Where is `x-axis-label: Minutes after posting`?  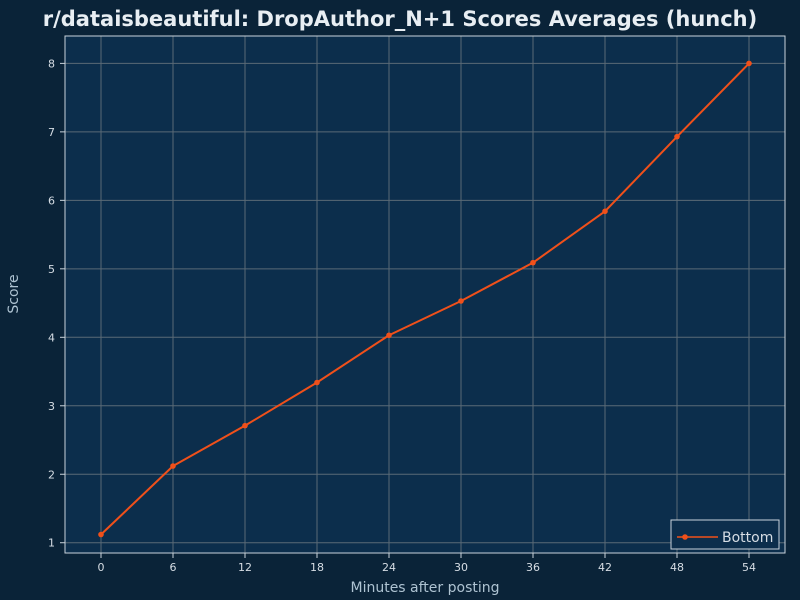
x-axis-label: Minutes after posting is located at coordinates (424, 588).